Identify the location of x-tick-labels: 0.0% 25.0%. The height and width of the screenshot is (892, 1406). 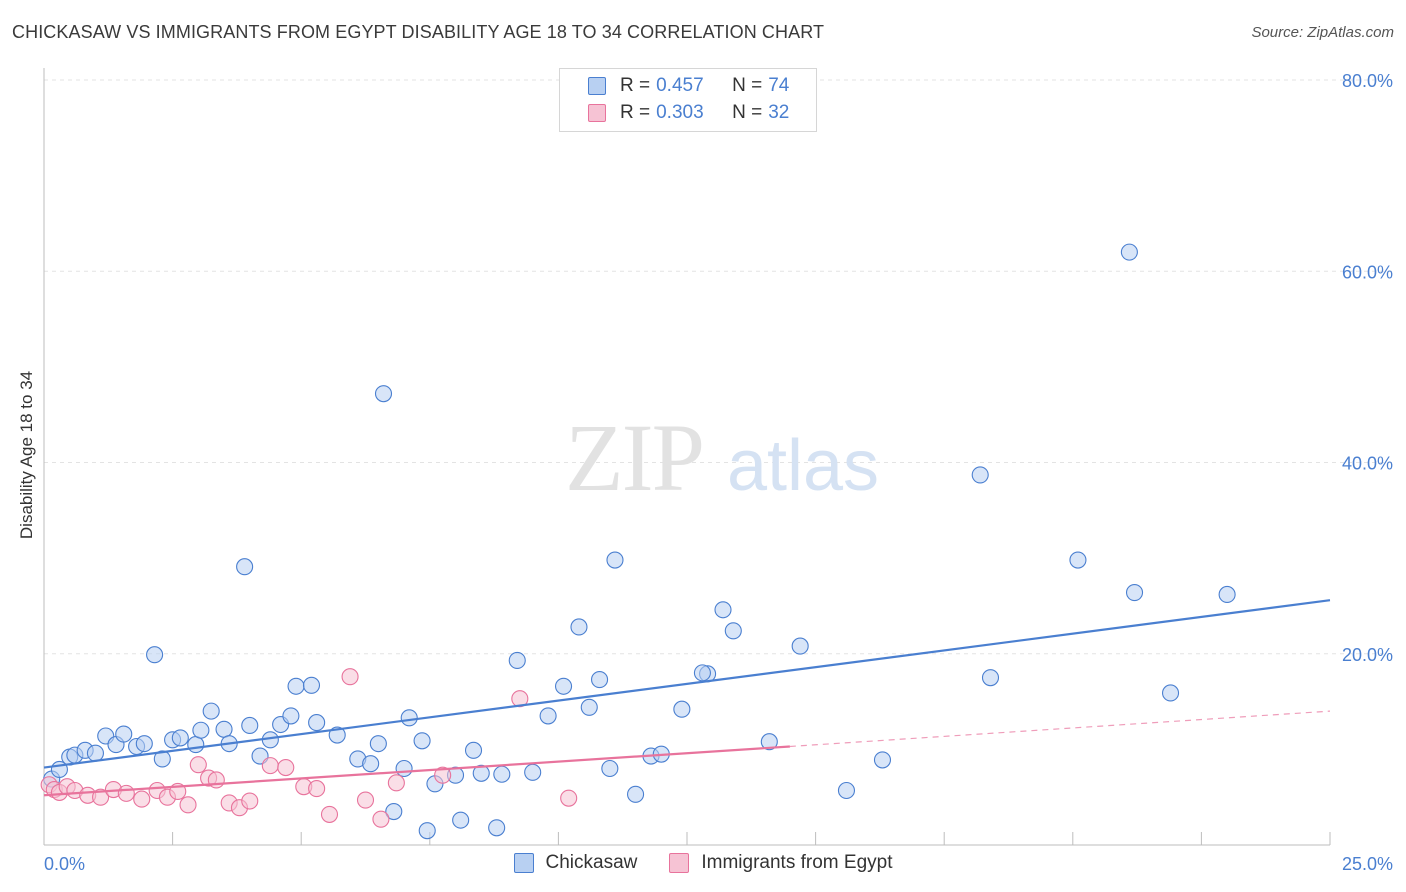
(718, 864).